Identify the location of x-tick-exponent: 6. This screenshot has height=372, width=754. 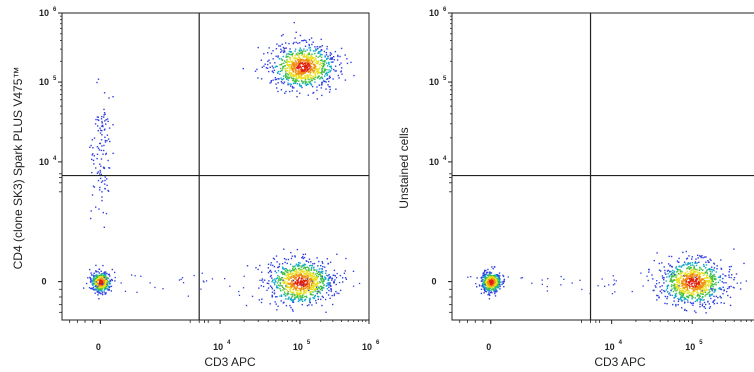
(378, 343).